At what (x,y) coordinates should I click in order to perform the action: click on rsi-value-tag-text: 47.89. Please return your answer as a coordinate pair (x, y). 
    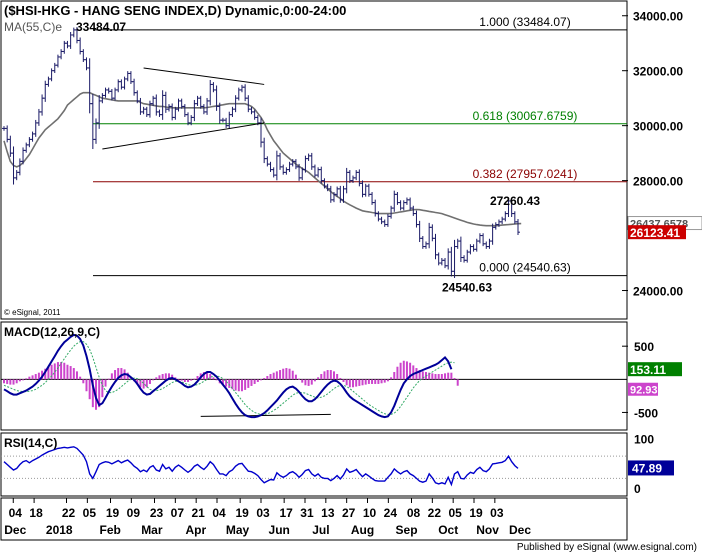
    Looking at the image, I should click on (647, 468).